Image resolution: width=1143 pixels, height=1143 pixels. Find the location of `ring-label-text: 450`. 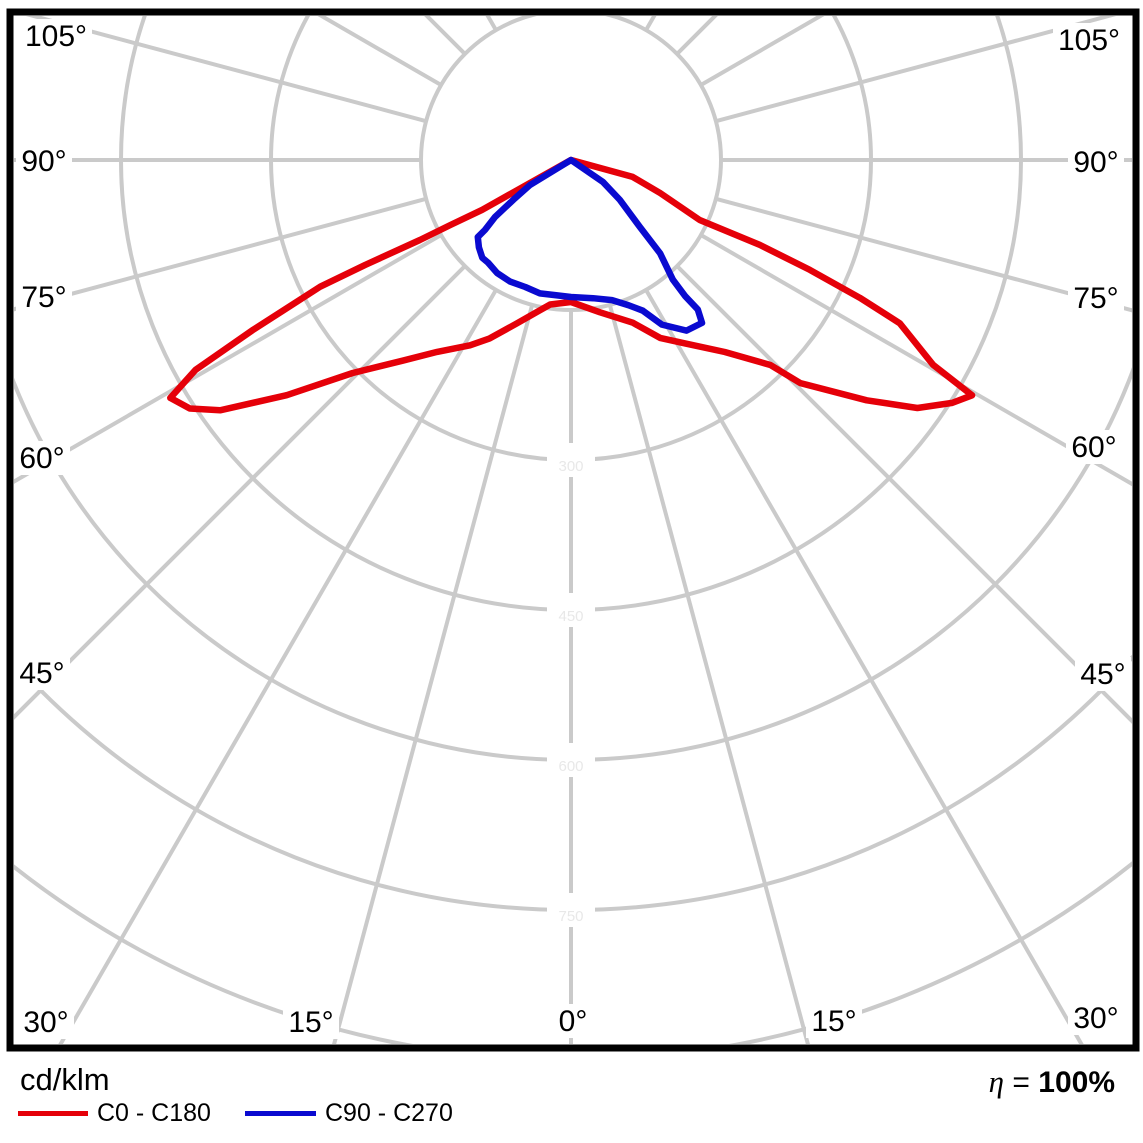

ring-label-text: 450 is located at coordinates (570, 616).